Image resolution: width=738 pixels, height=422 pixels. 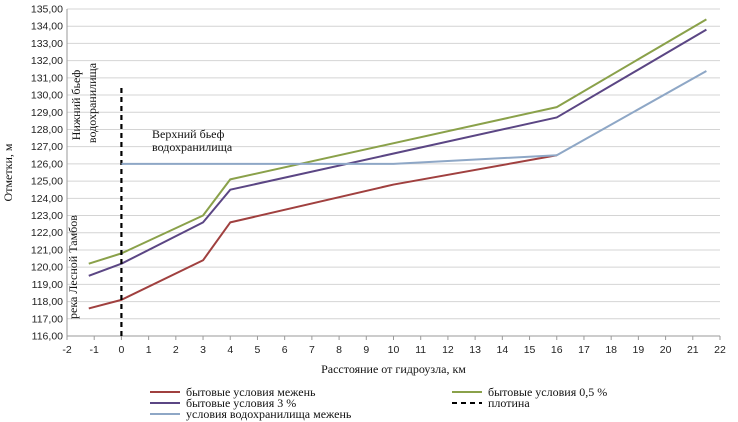 What do you see at coordinates (258, 350) in the screenshot?
I see `x-tick-label: 5` at bounding box center [258, 350].